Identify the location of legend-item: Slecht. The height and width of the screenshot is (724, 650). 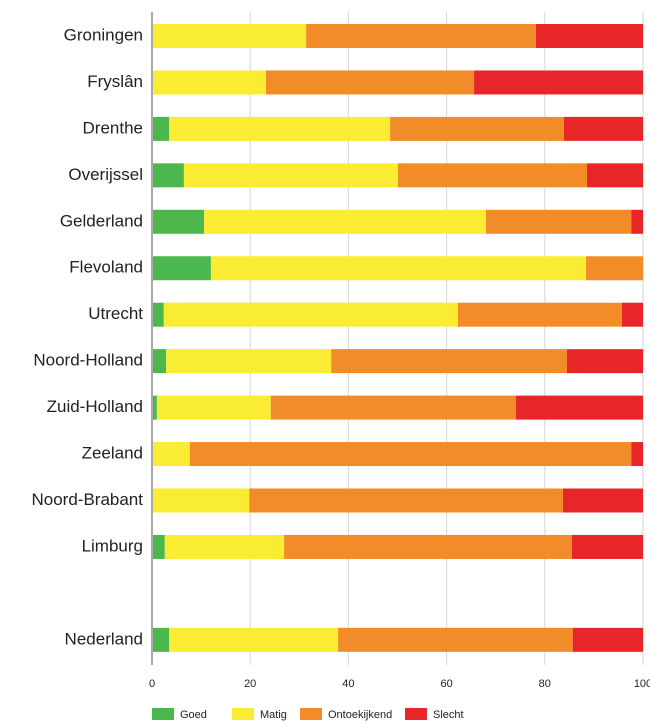
(434, 714).